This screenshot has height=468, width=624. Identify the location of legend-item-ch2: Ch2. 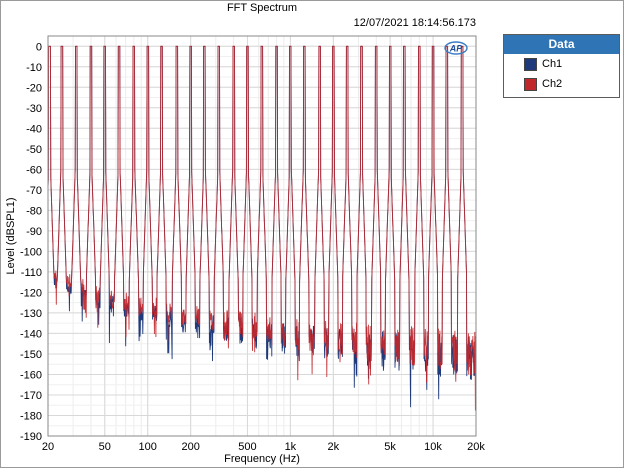
(561, 84).